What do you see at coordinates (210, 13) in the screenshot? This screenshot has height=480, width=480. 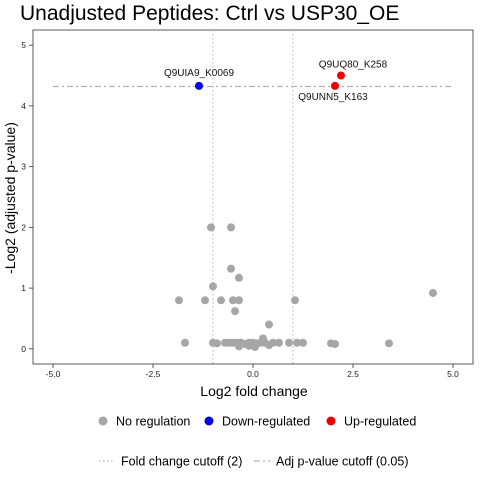 I see `chart-title: Unadjusted Peptides: Ctrl vs USP30_OE` at bounding box center [210, 13].